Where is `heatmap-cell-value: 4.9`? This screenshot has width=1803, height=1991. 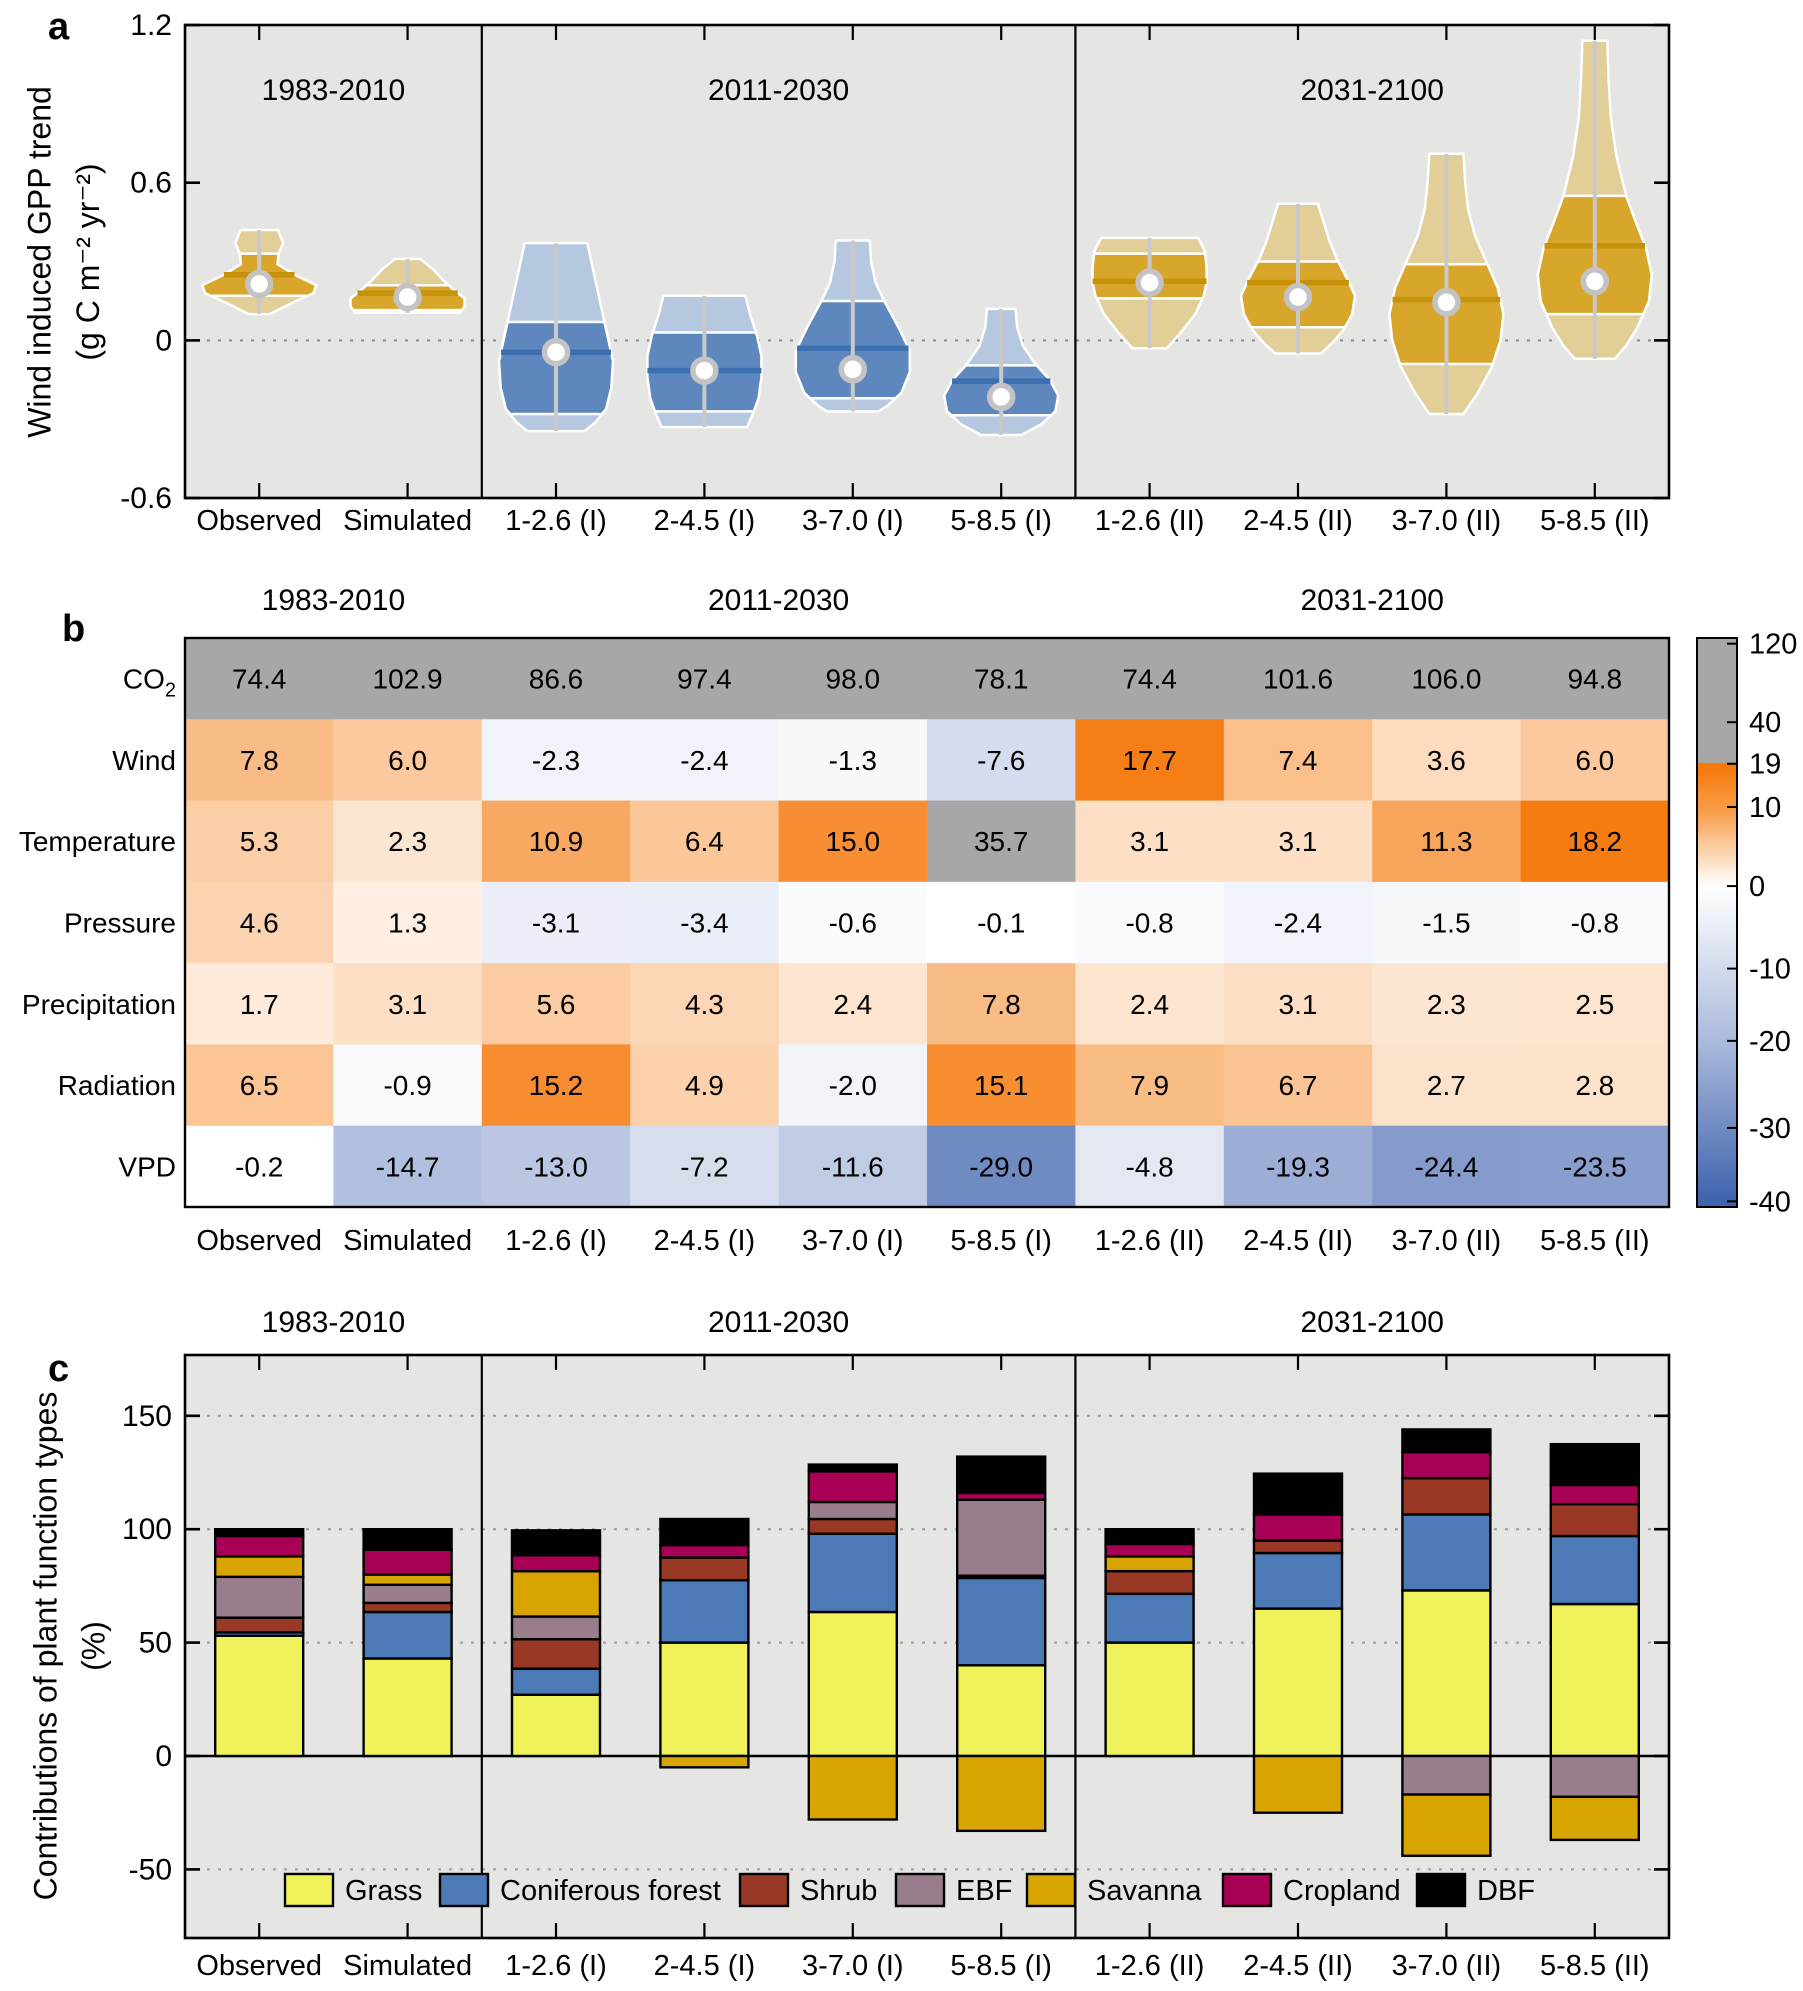
heatmap-cell-value: 4.9 is located at coordinates (704, 1085).